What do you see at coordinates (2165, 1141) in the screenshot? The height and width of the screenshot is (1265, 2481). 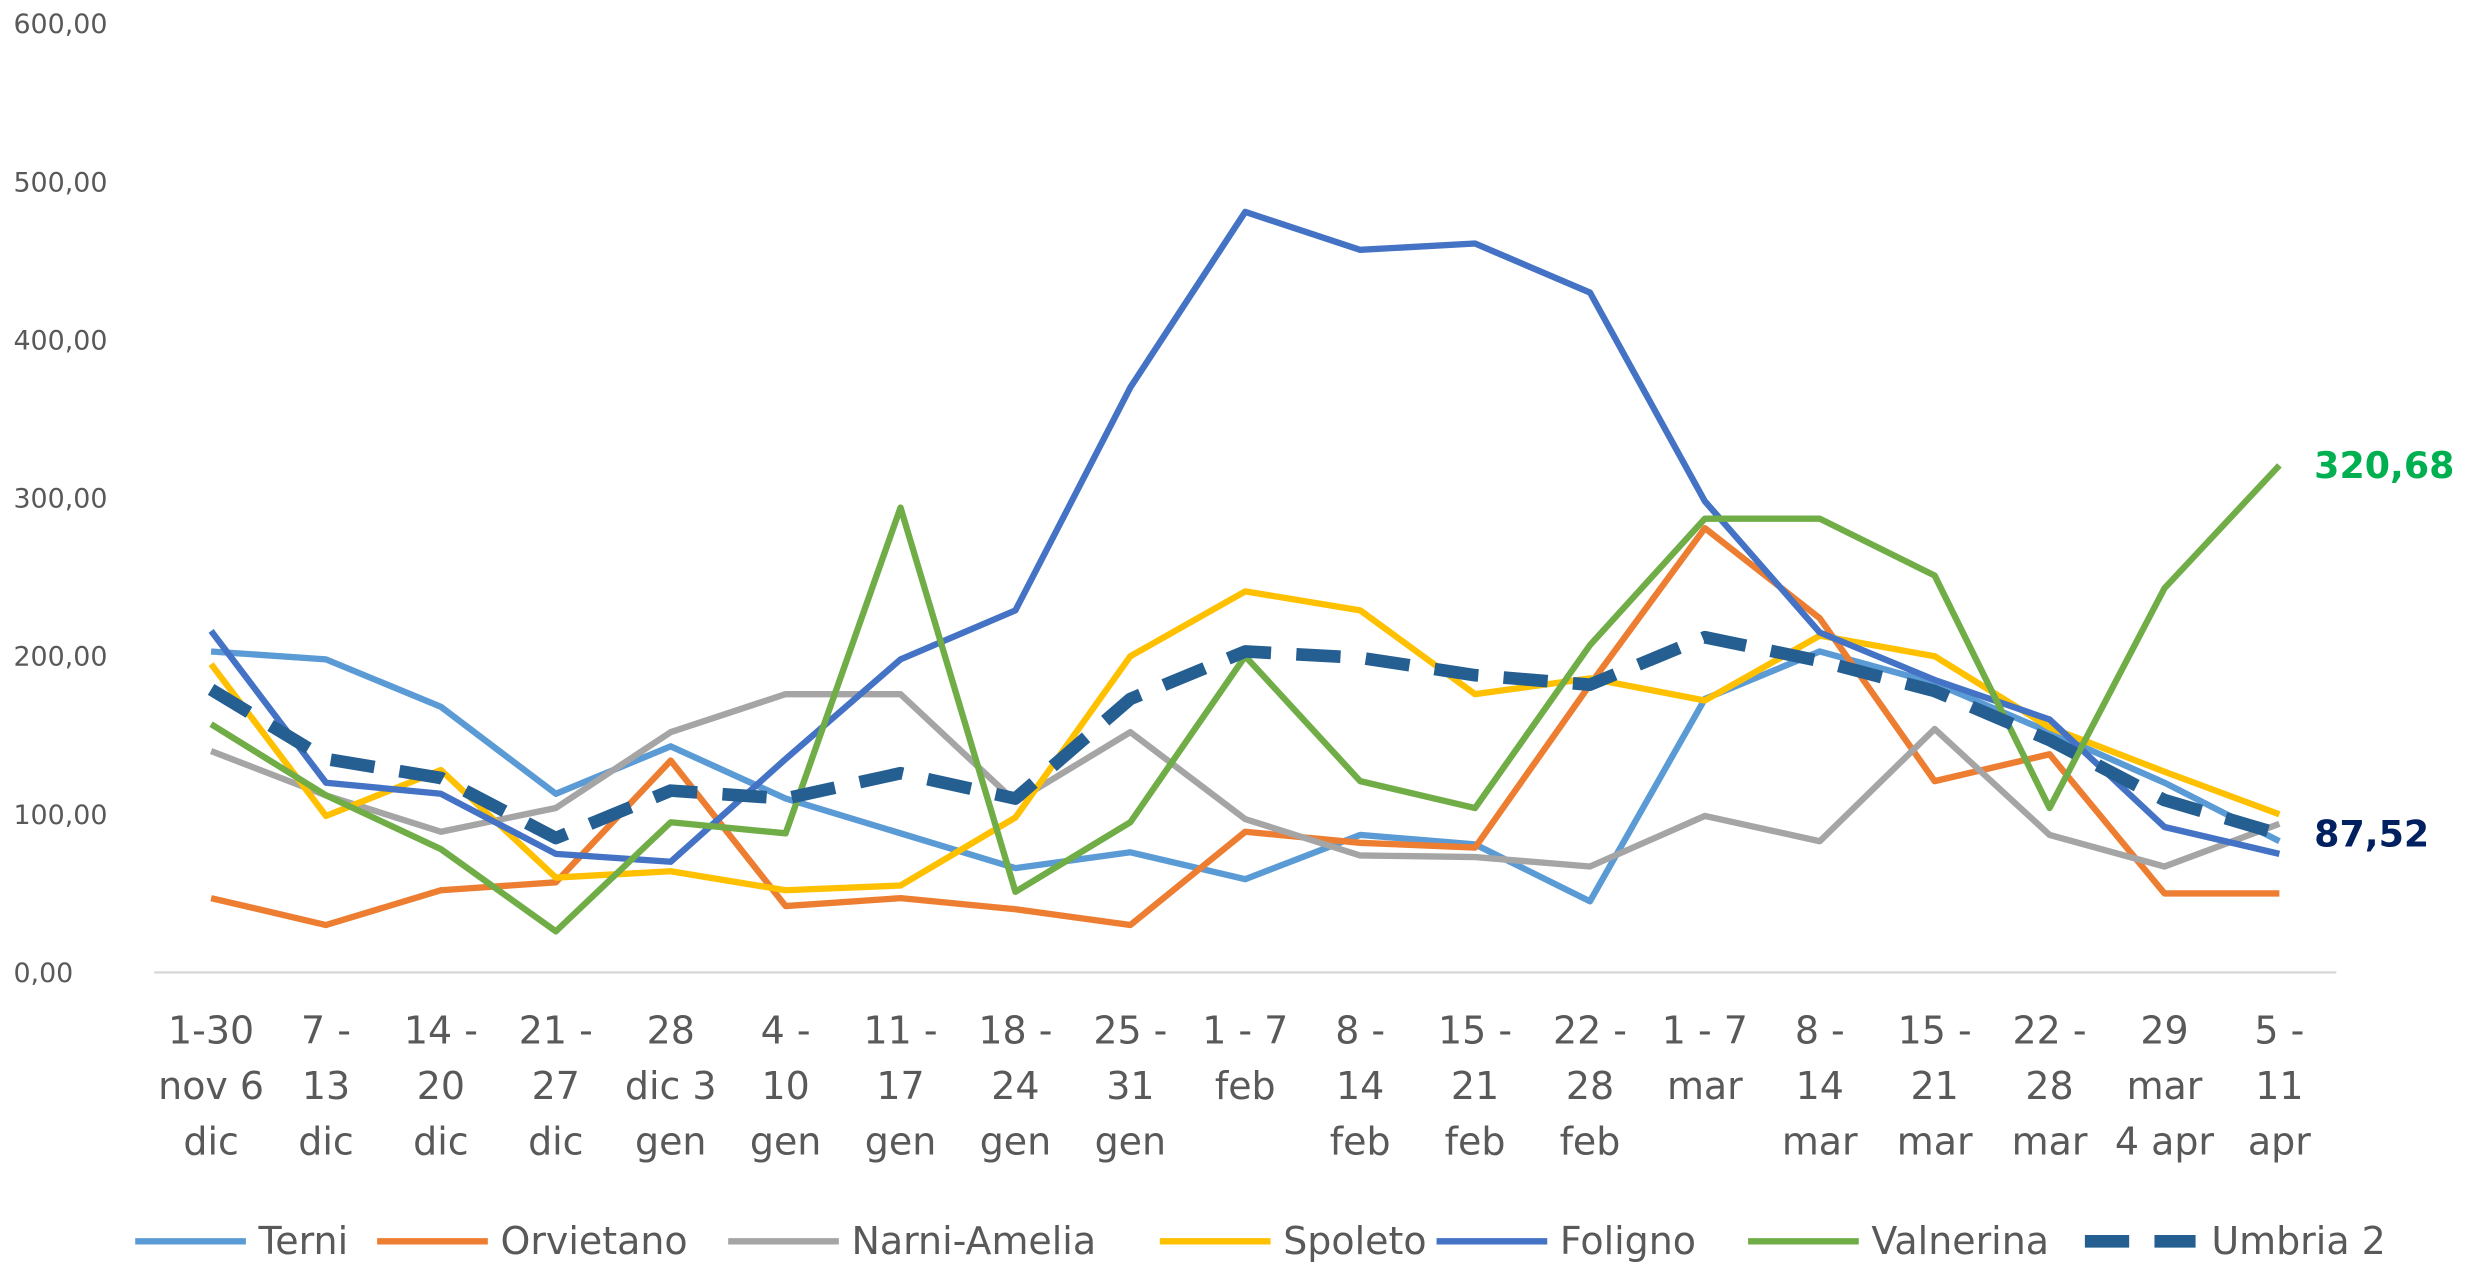 I see `x-tick-label: 4 apr` at bounding box center [2165, 1141].